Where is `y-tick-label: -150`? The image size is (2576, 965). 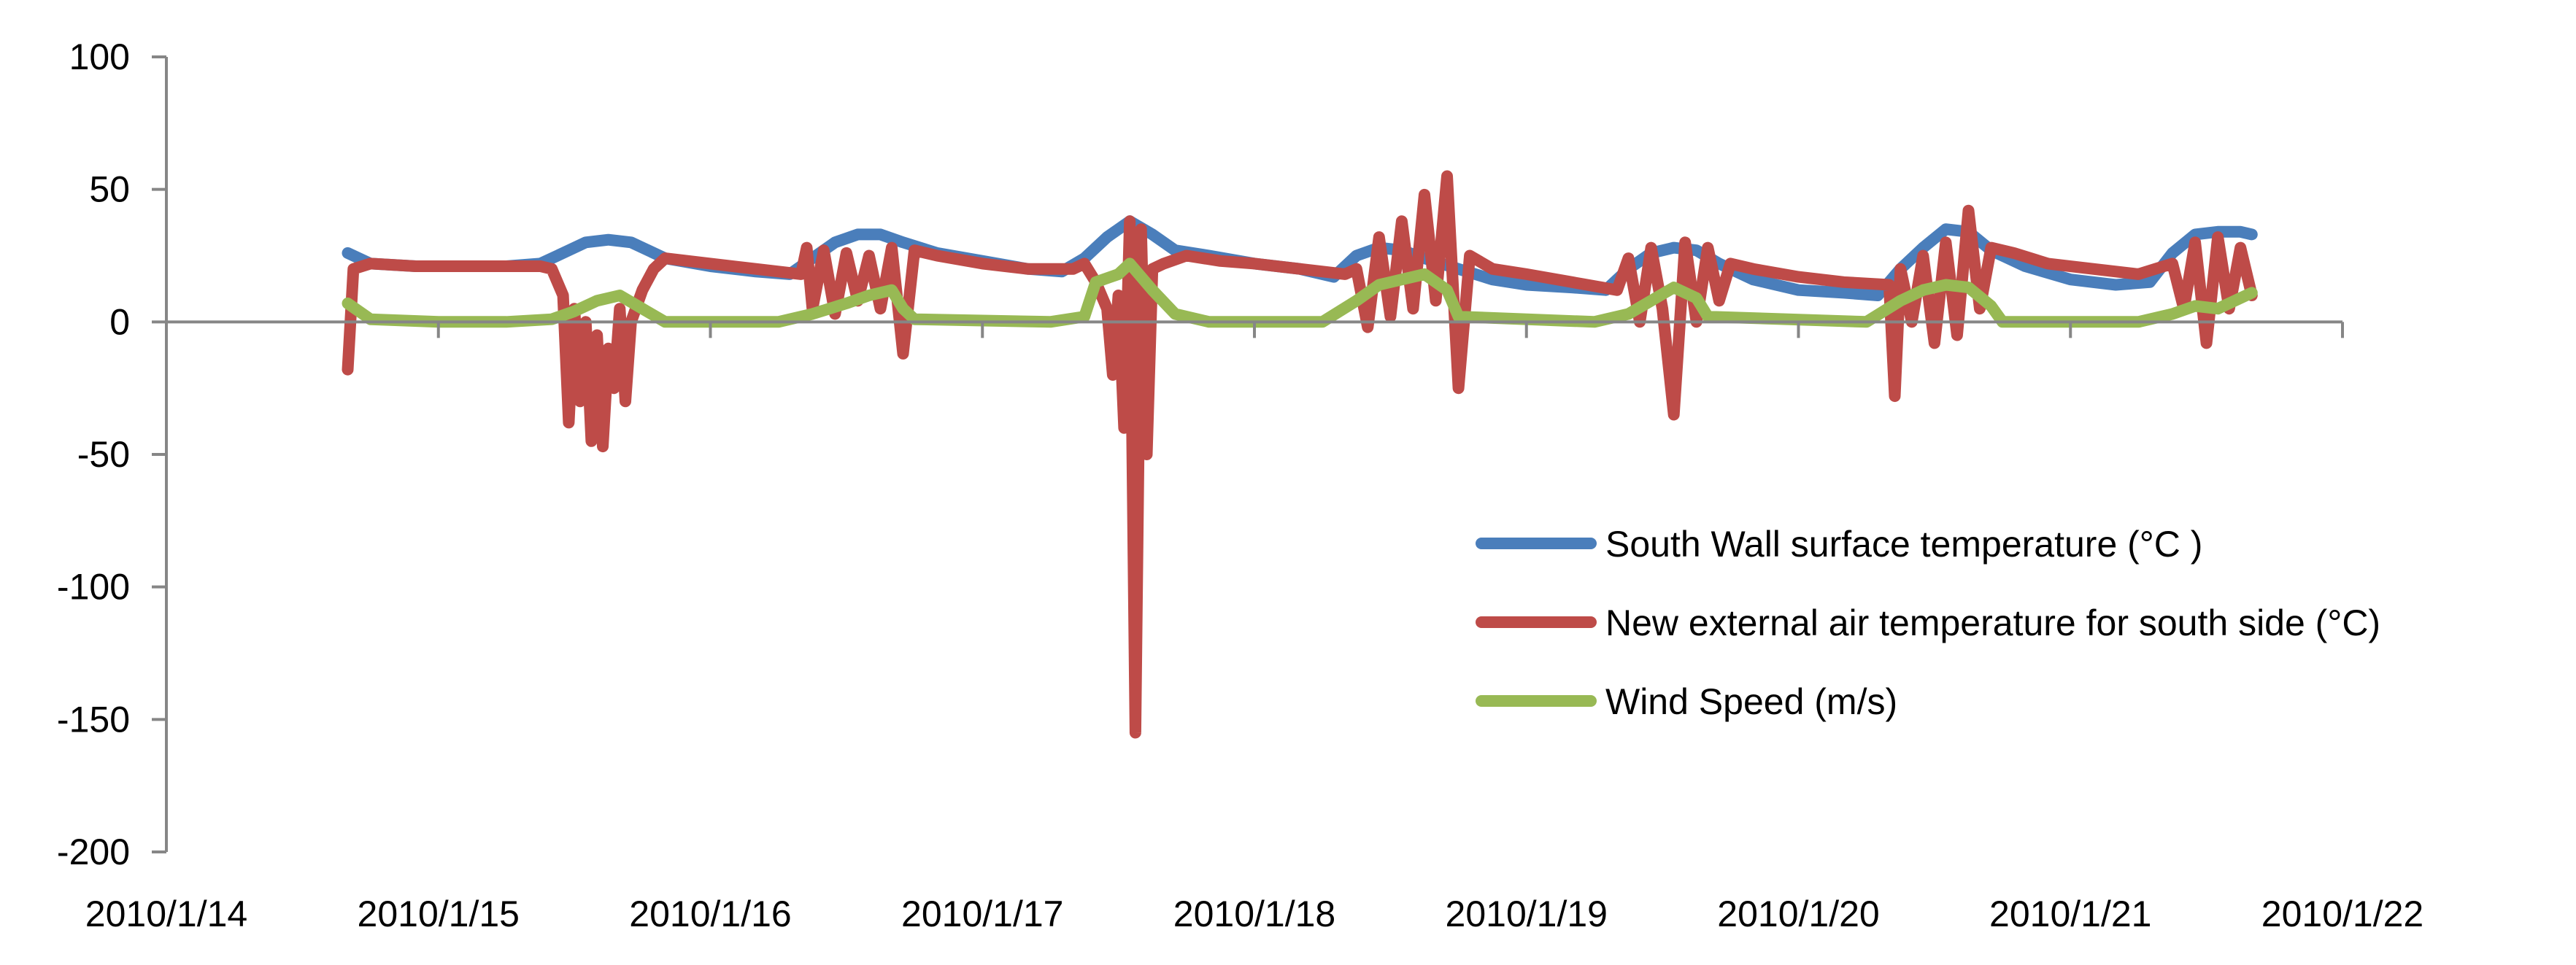
y-tick-label: -150 is located at coordinates (93, 719).